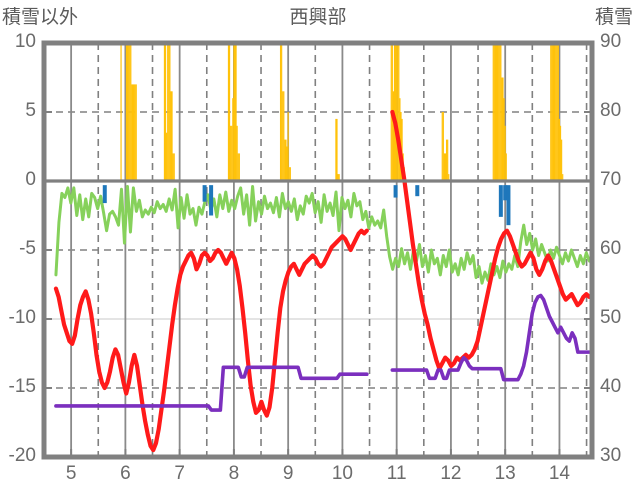 This screenshot has width=636, height=501. What do you see at coordinates (22, 317) in the screenshot?
I see `y-axis-label-left: -10` at bounding box center [22, 317].